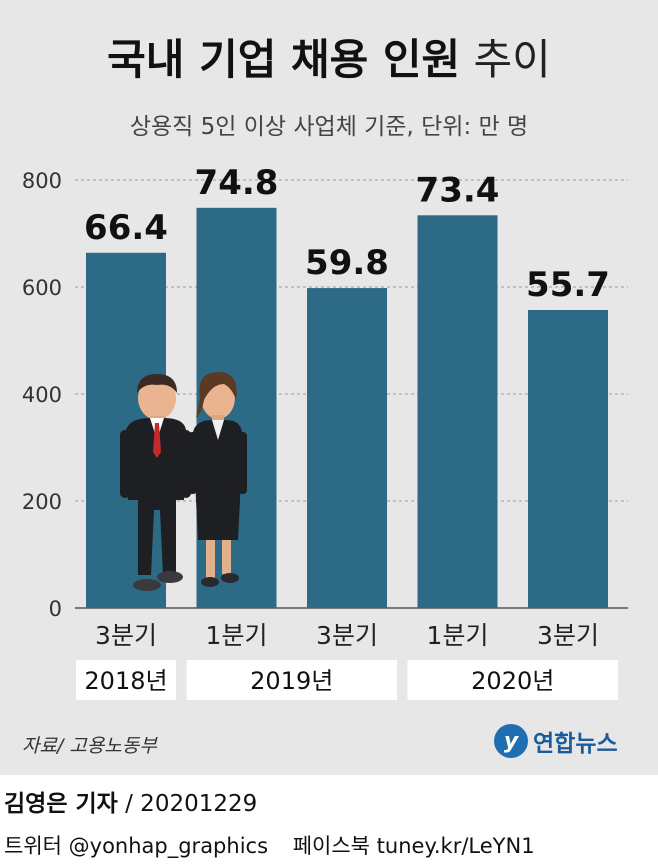 This screenshot has width=658, height=868. I want to click on businessman-figure, so click(155, 482).